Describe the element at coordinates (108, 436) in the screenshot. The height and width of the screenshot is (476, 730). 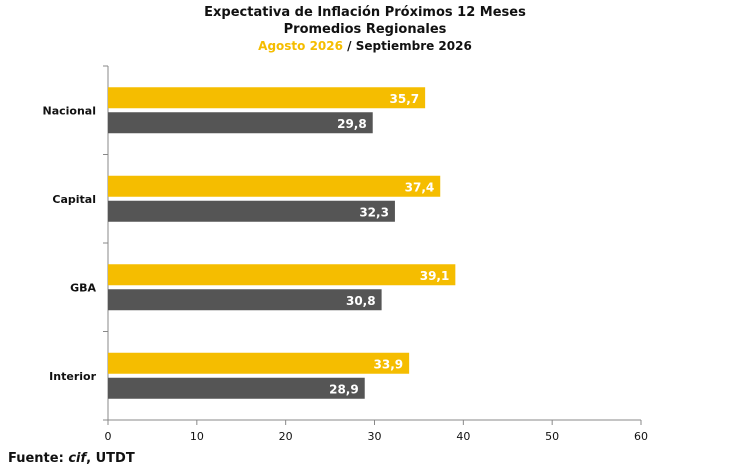
I see `x-tick-label: 0` at that location.